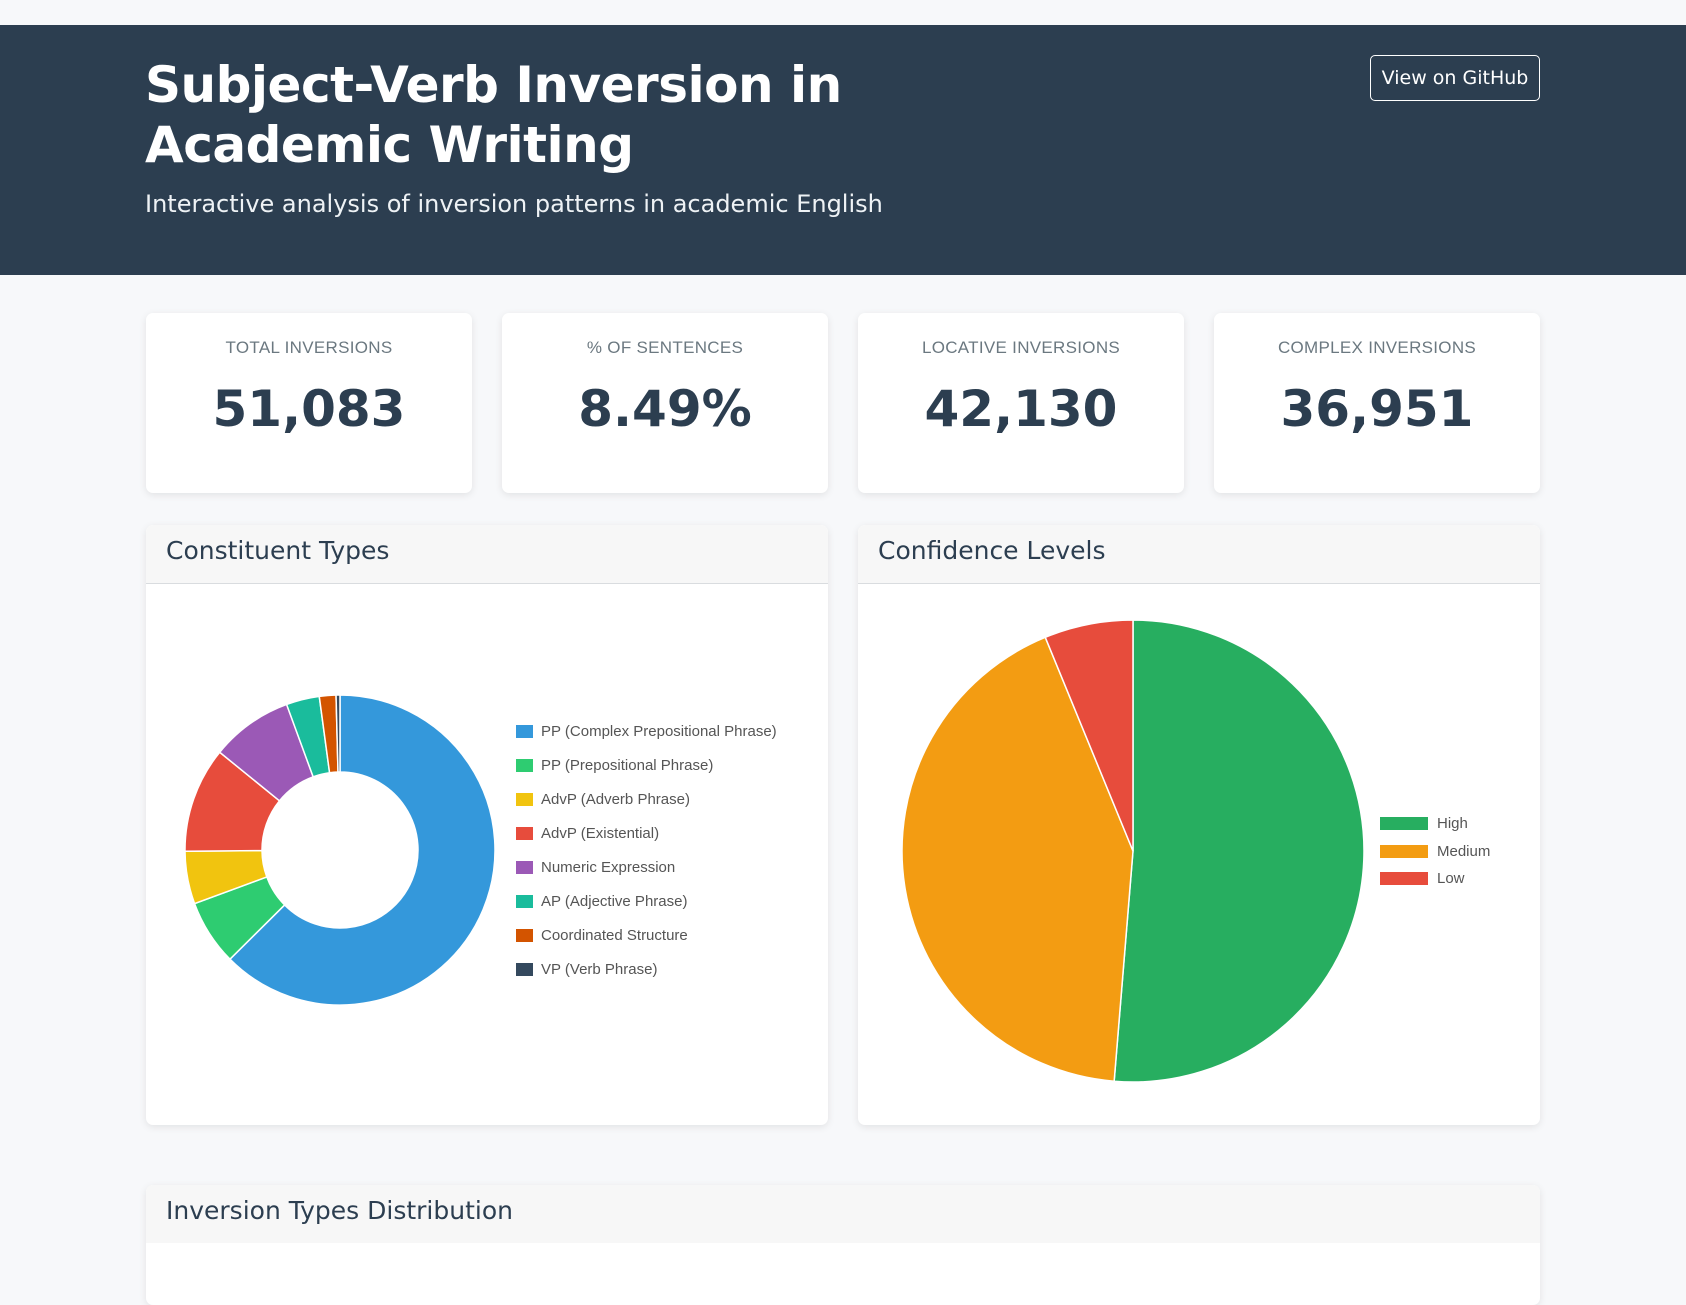 The width and height of the screenshot is (1686, 1305). I want to click on stat-card-total-inversions: TOTAL INVERSIONS 51,083, so click(309, 403).